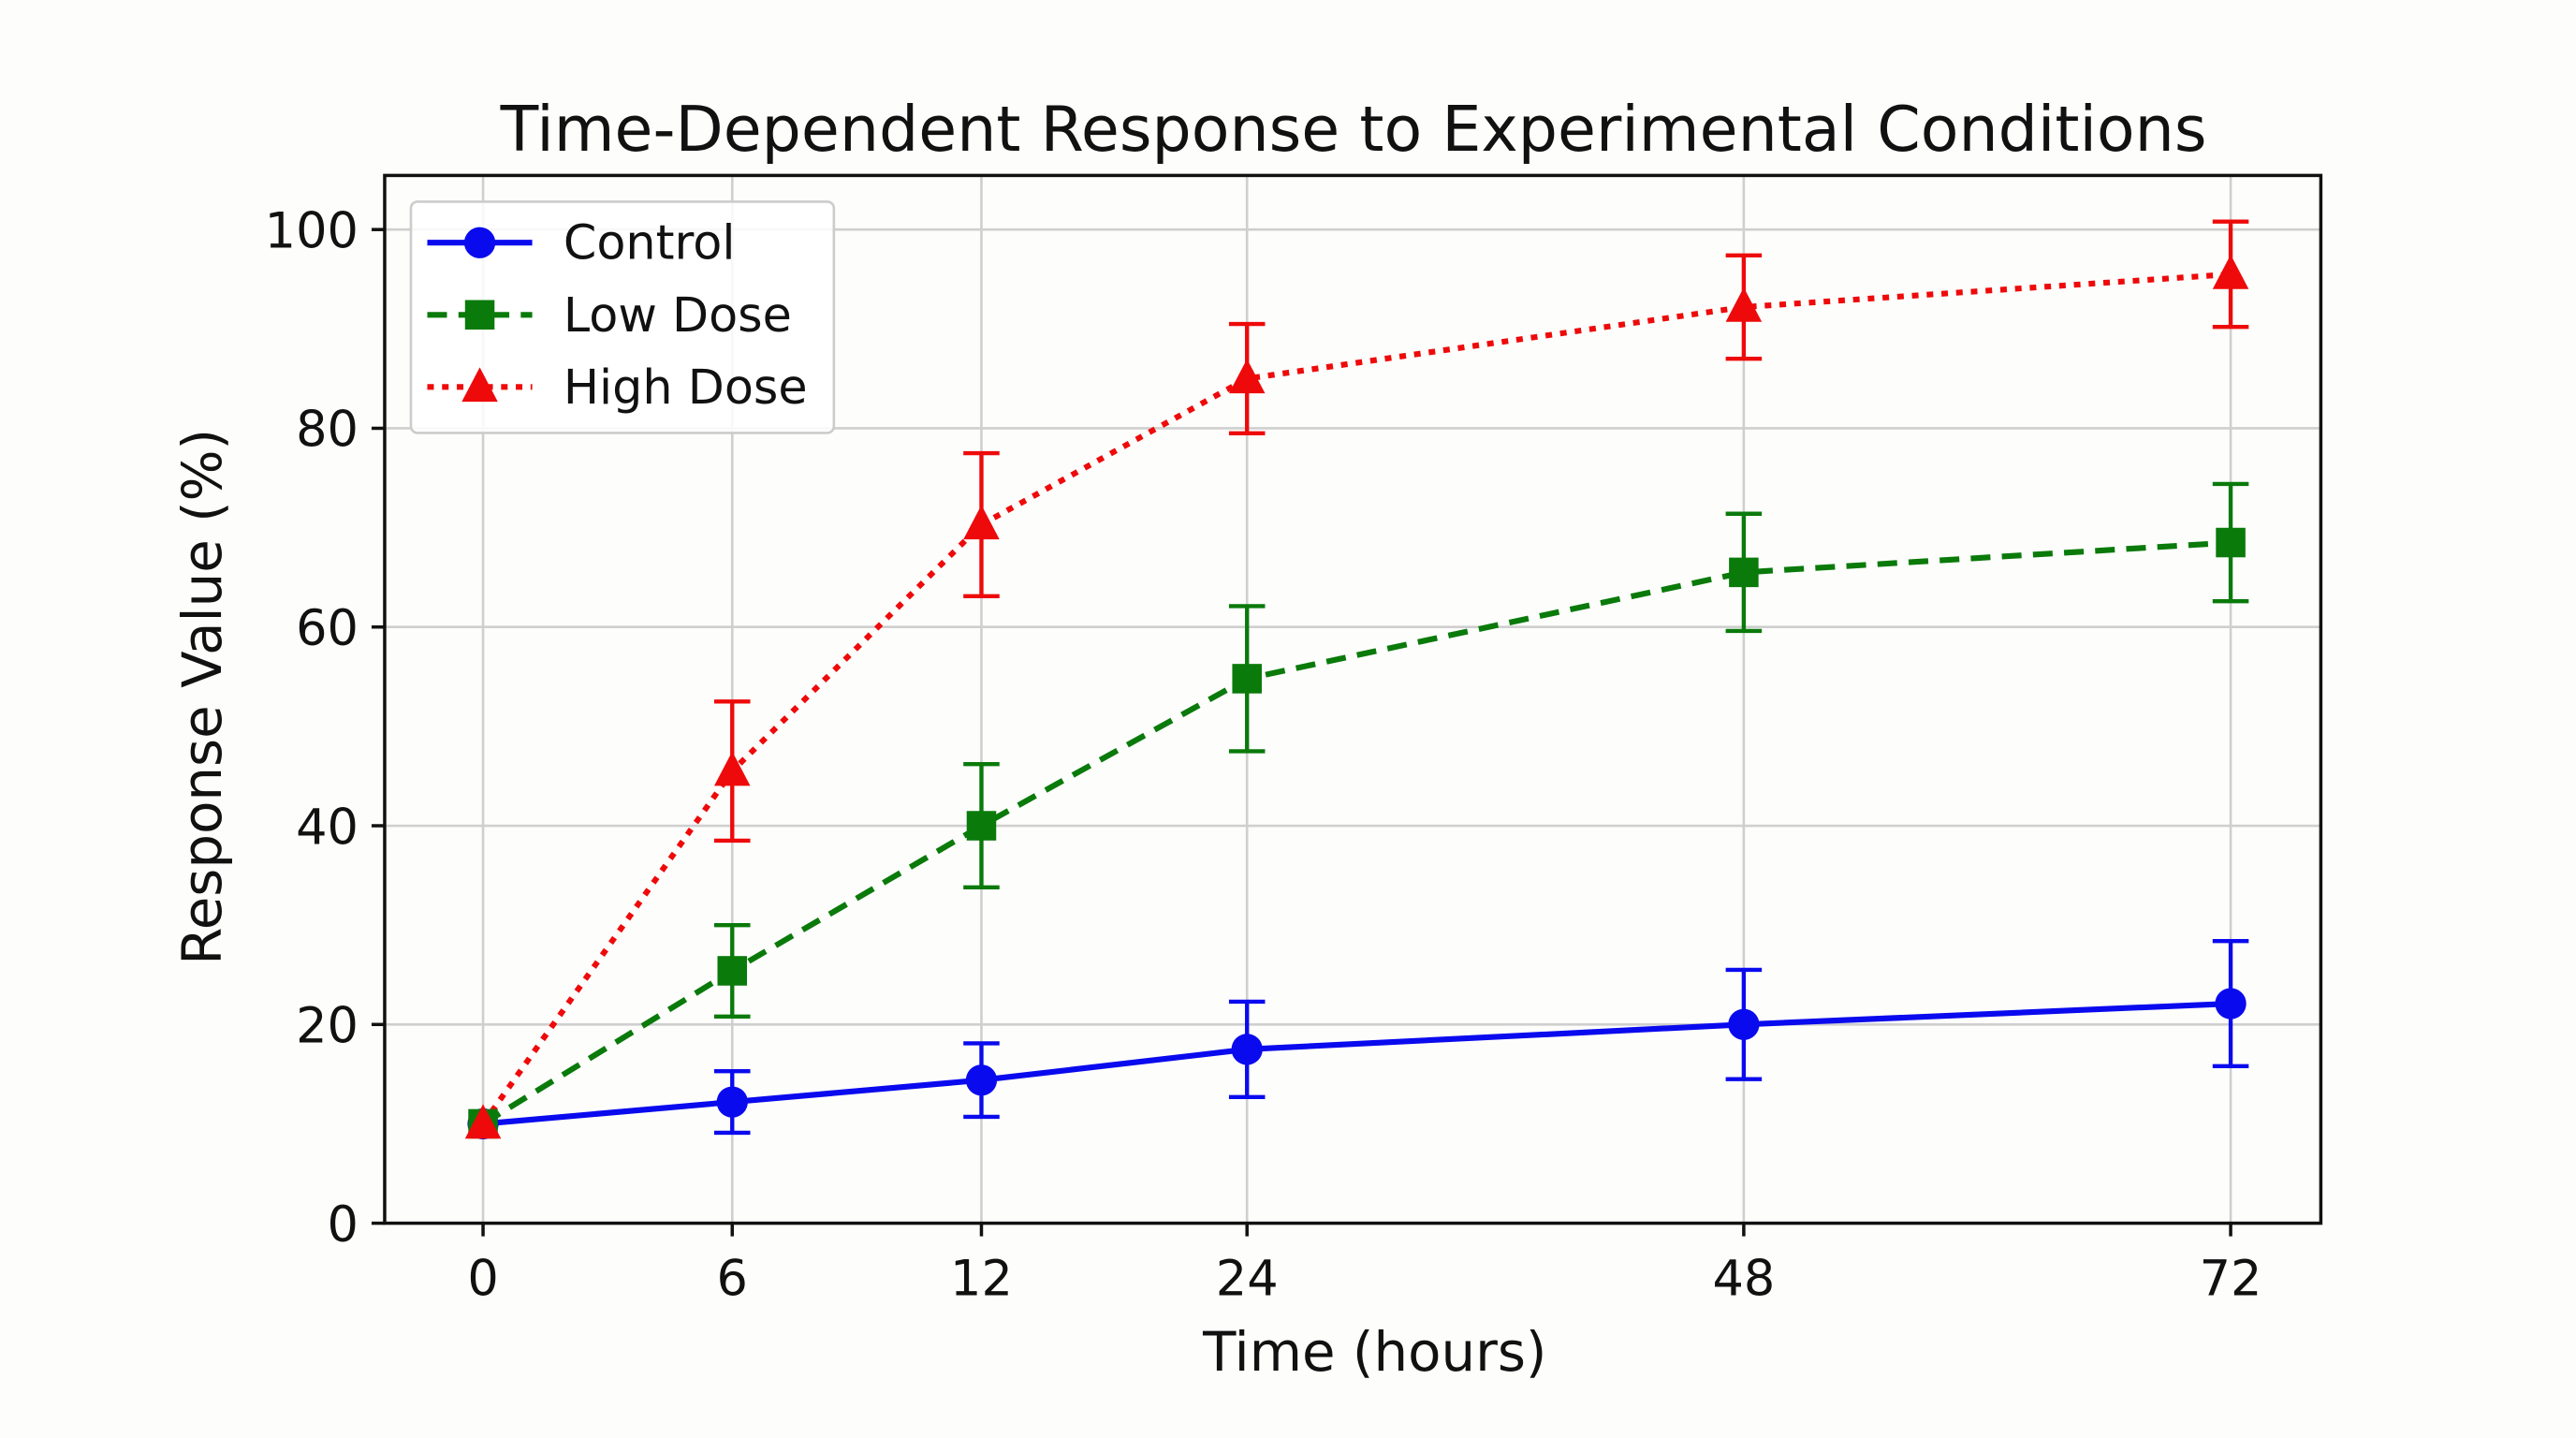 The image size is (2576, 1438). What do you see at coordinates (1247, 1279) in the screenshot?
I see `x-tick-label: 24` at bounding box center [1247, 1279].